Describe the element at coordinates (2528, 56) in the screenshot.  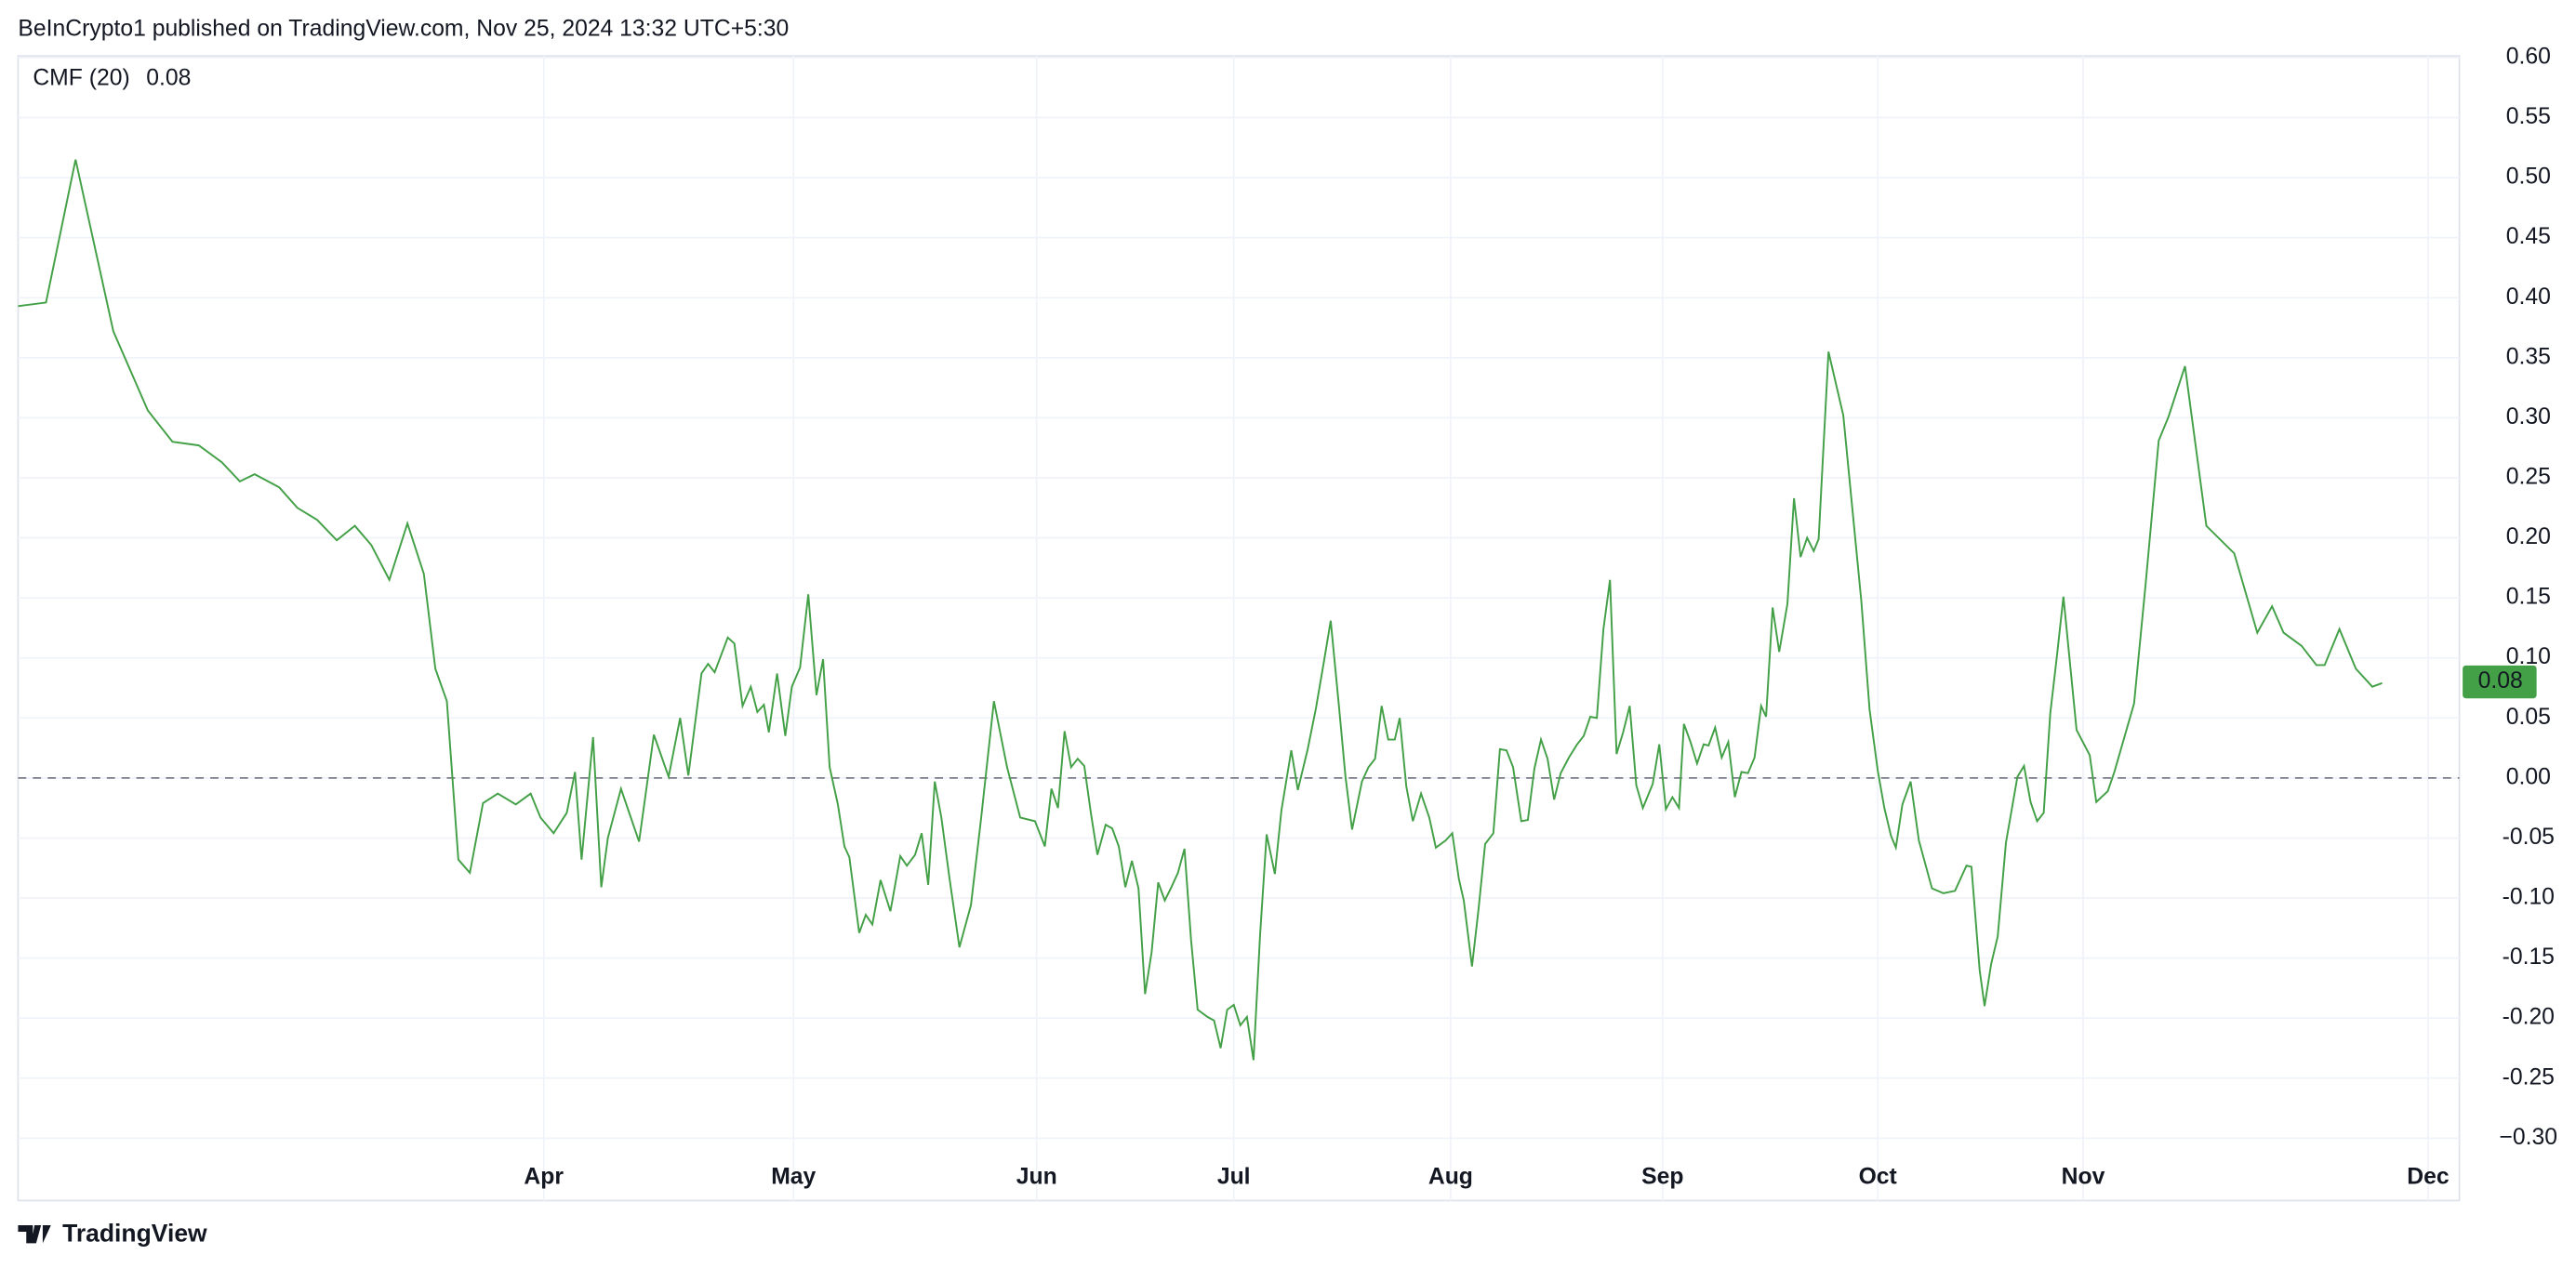
I see `y-tick-label: 0.60` at that location.